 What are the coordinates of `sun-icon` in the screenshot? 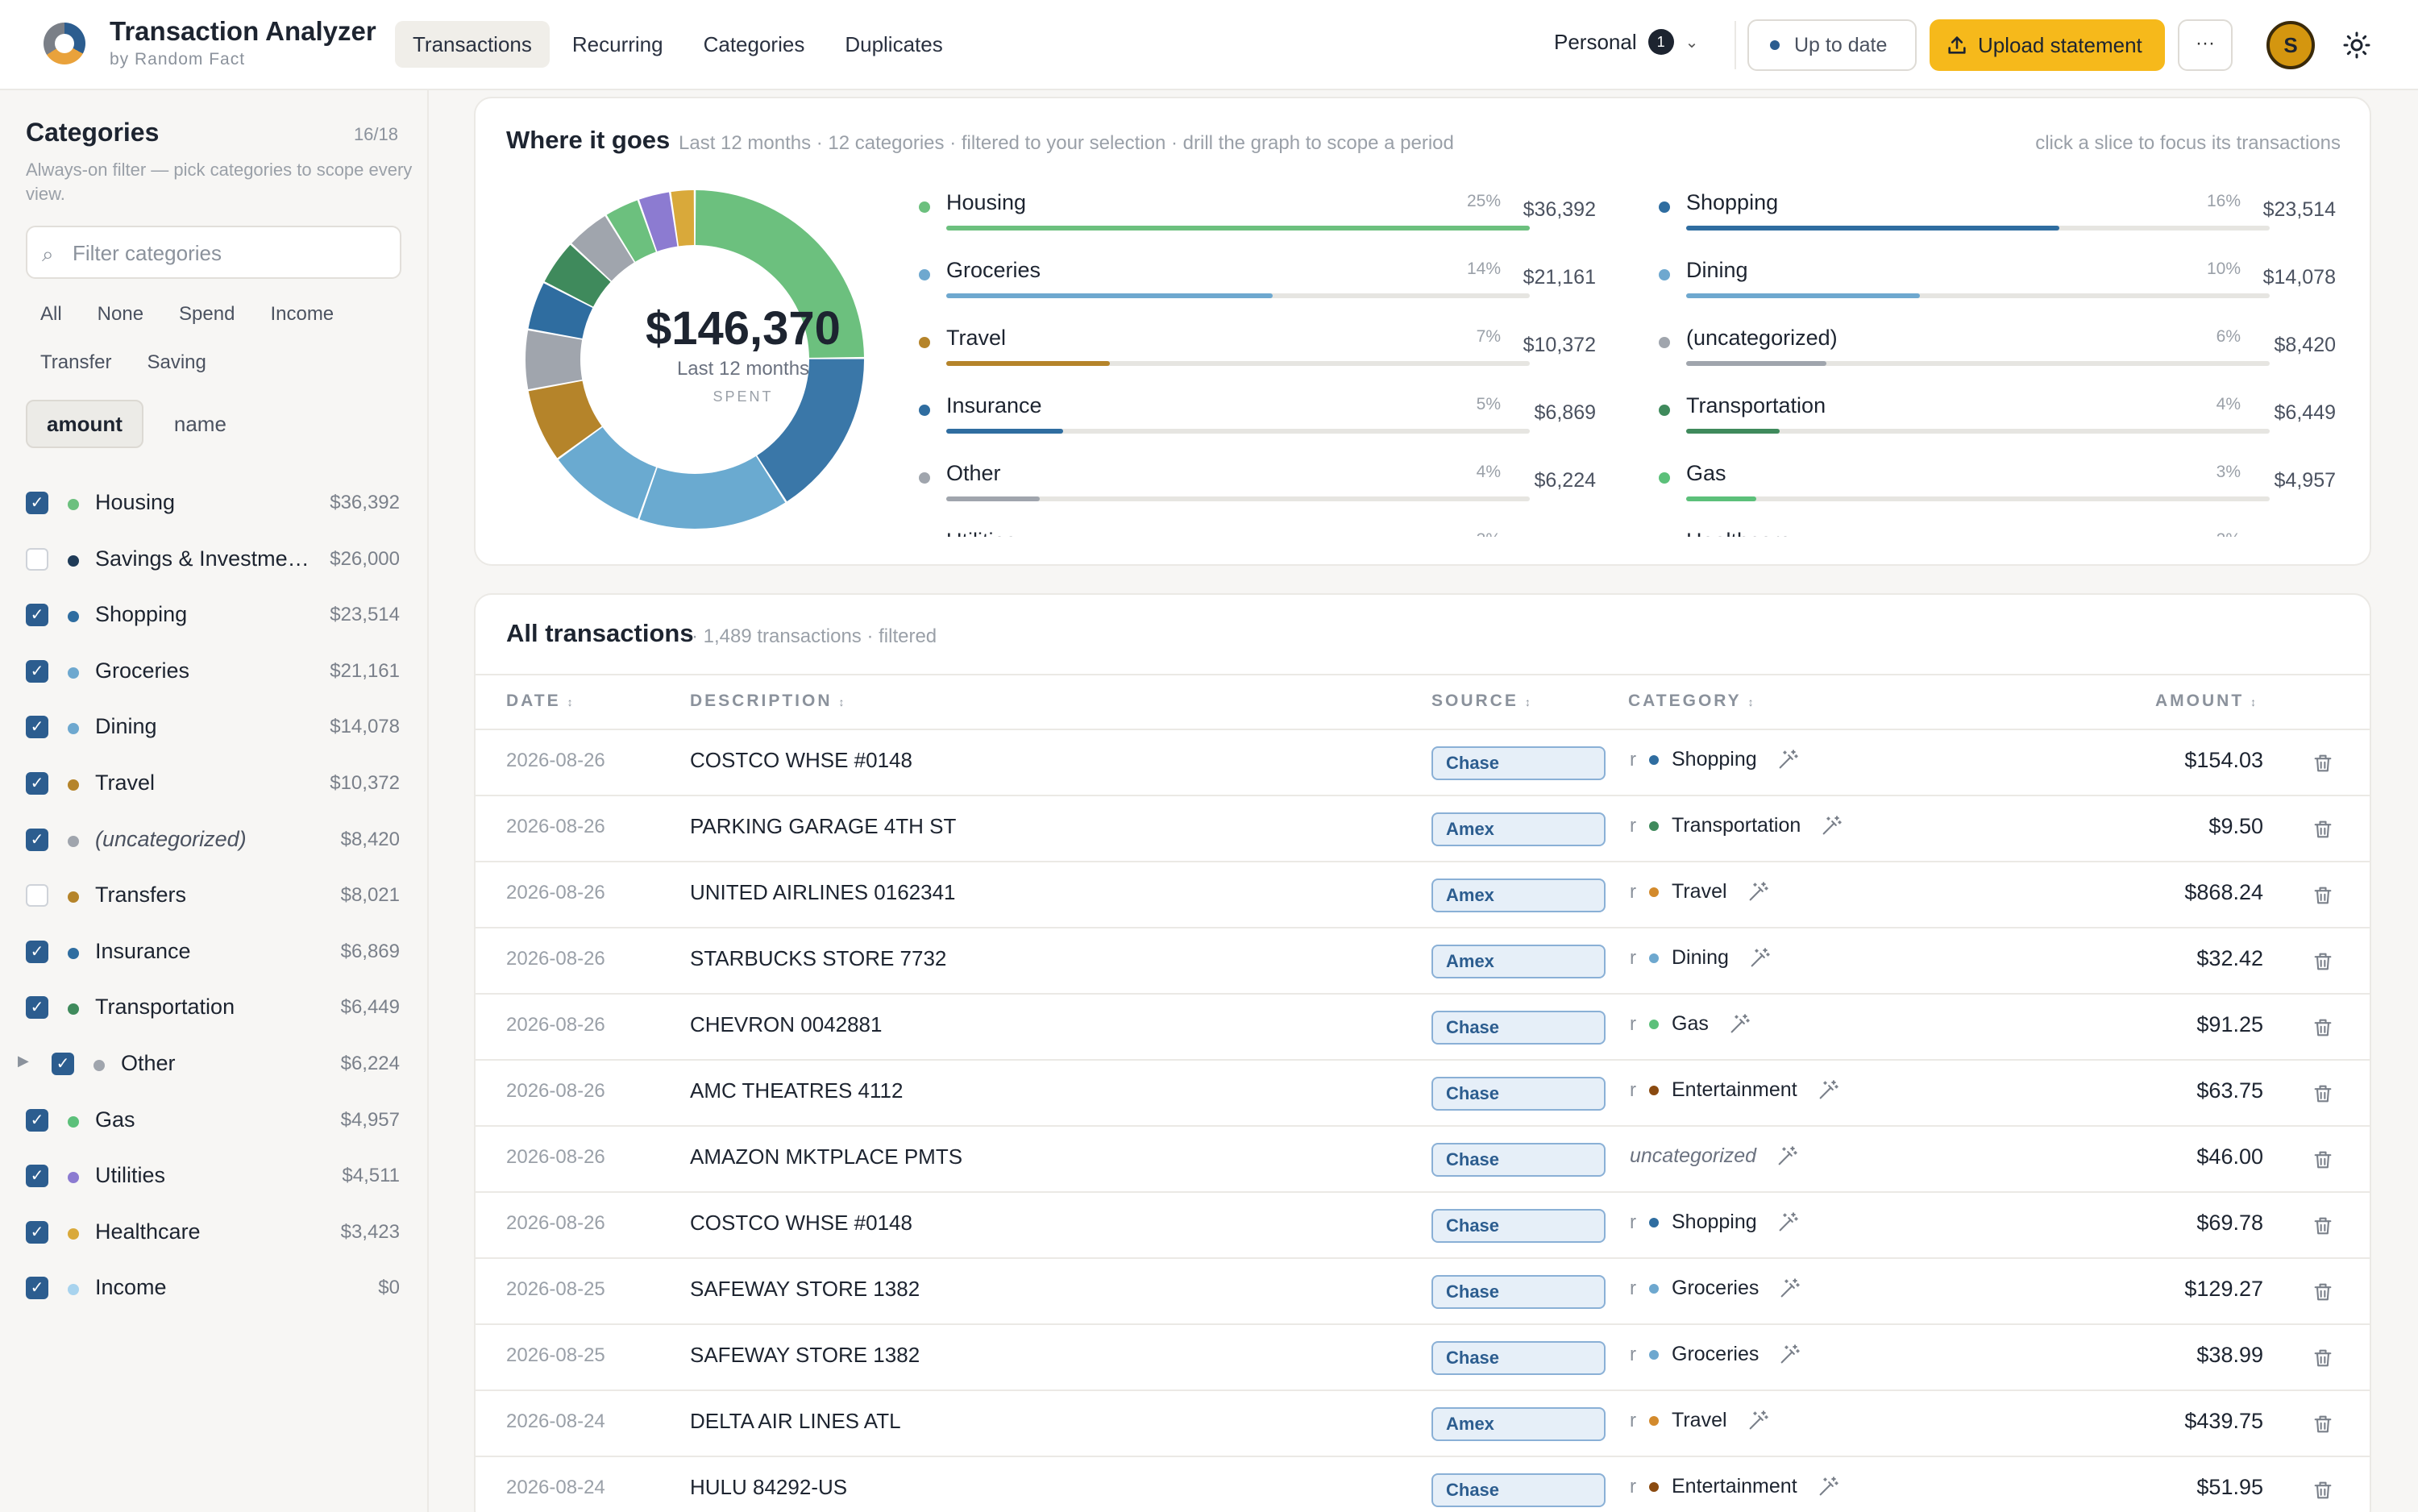 It's located at (2356, 45).